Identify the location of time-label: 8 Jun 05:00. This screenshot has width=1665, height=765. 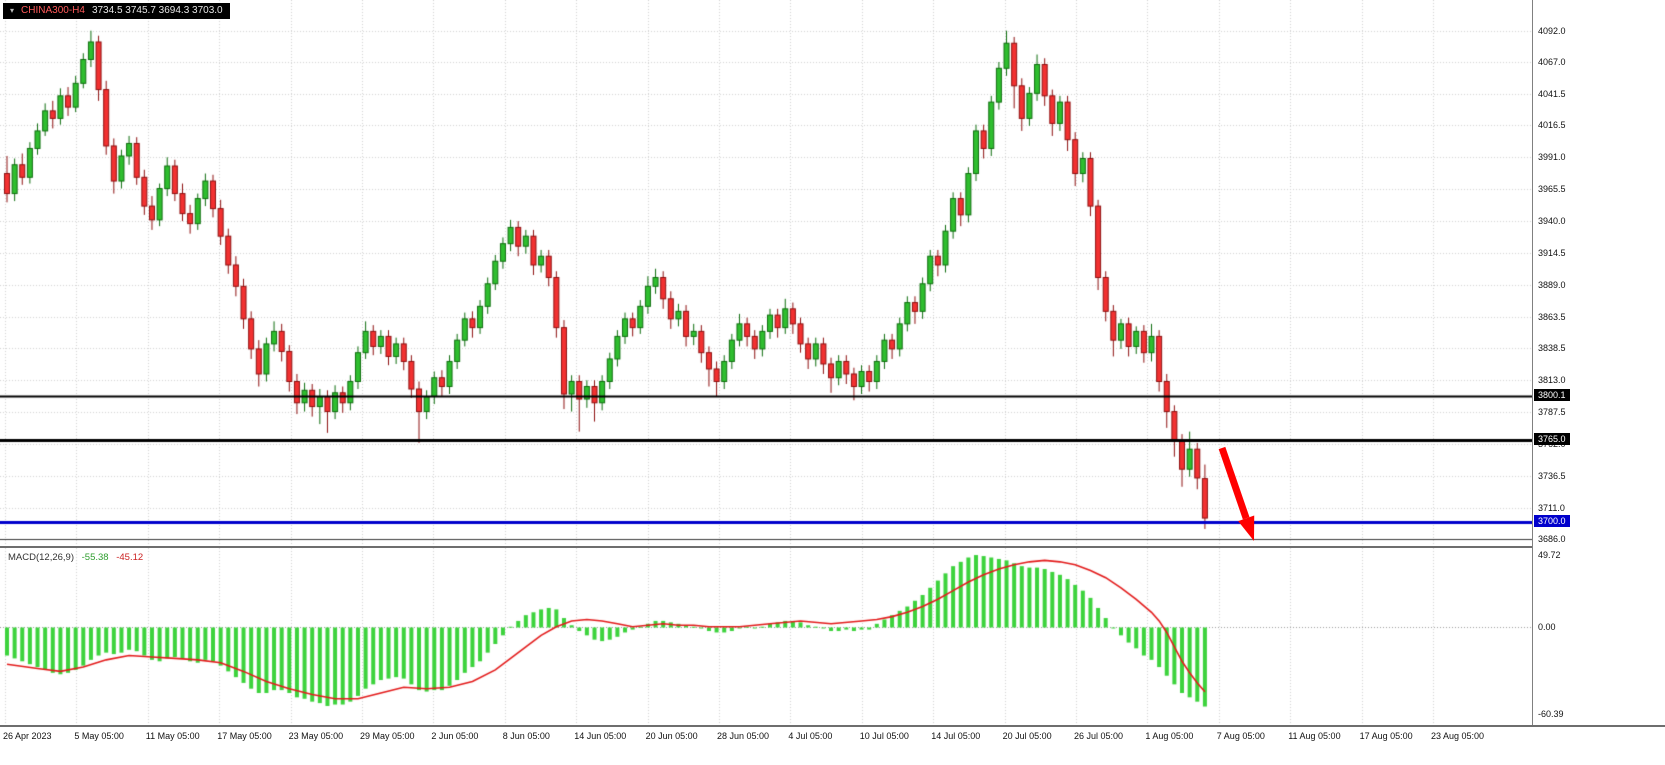
(526, 736).